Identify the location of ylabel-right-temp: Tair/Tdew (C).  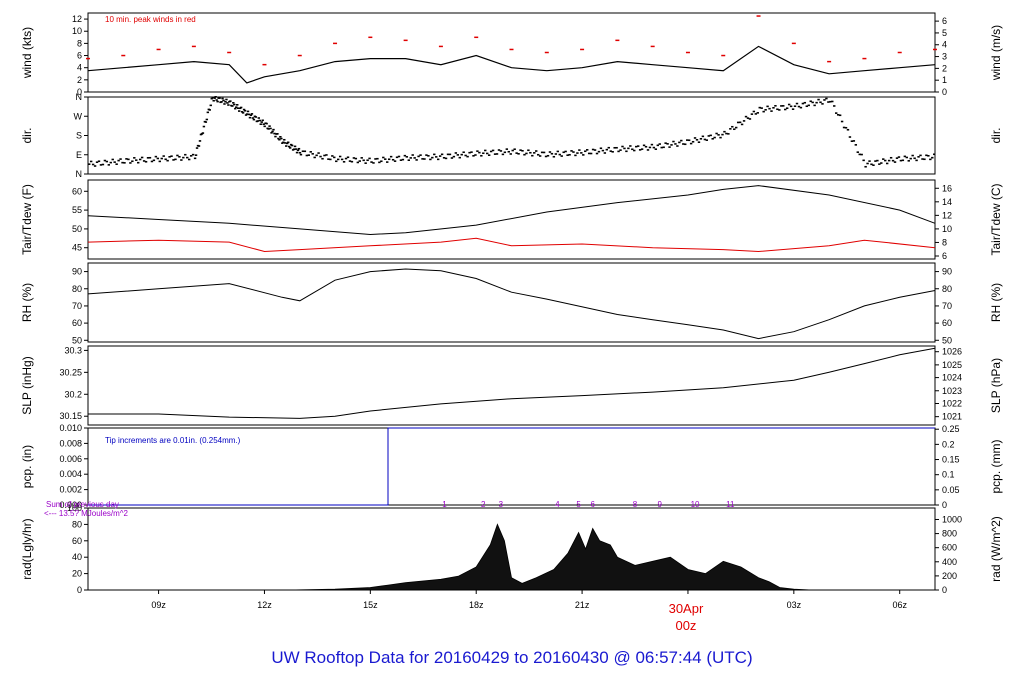
(996, 219).